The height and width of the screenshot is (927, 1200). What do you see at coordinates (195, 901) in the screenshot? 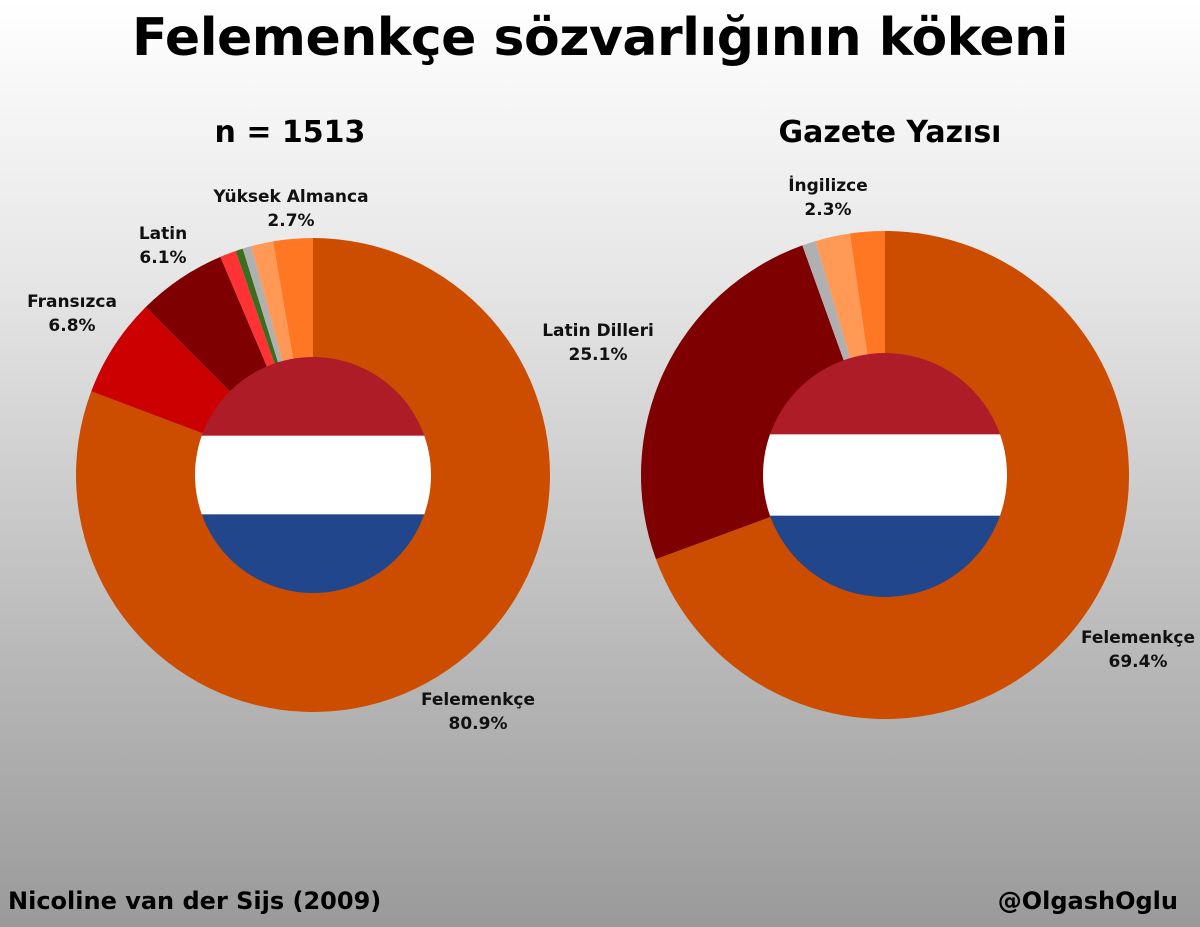
I see `source-credit: Nicoline van der Sijs (2009)` at bounding box center [195, 901].